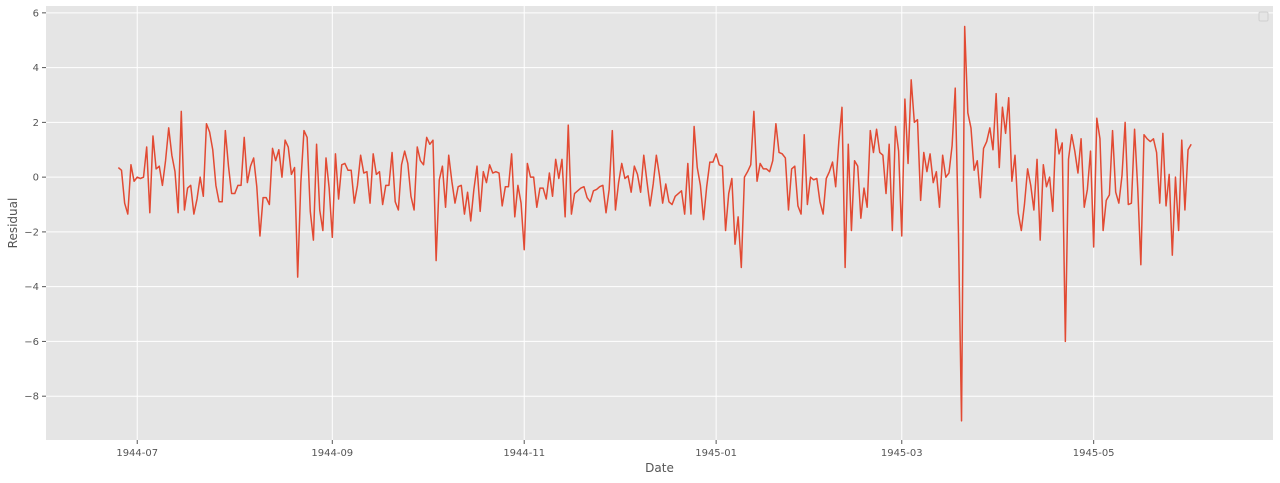  What do you see at coordinates (36, 68) in the screenshot?
I see `y-tick-label: 4` at bounding box center [36, 68].